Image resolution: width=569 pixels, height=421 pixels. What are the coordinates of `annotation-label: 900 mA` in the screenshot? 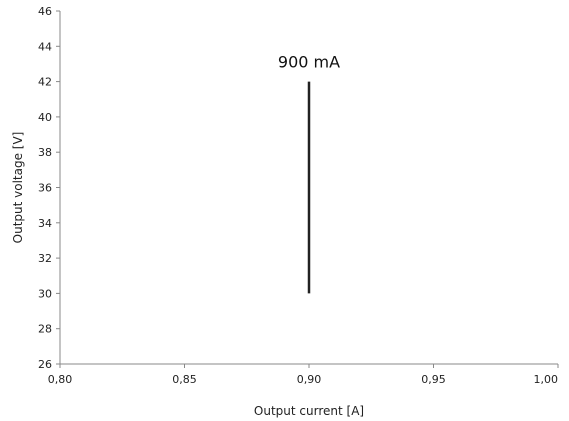 It's located at (309, 62).